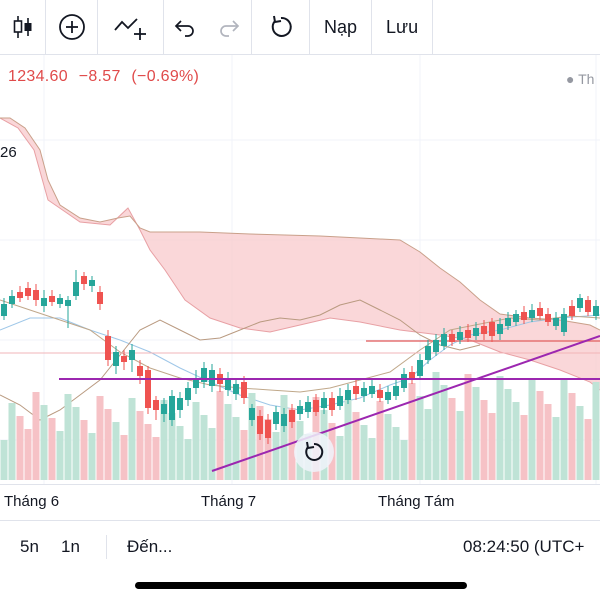 This screenshot has height=600, width=600. I want to click on reset-chart-button, so click(314, 452).